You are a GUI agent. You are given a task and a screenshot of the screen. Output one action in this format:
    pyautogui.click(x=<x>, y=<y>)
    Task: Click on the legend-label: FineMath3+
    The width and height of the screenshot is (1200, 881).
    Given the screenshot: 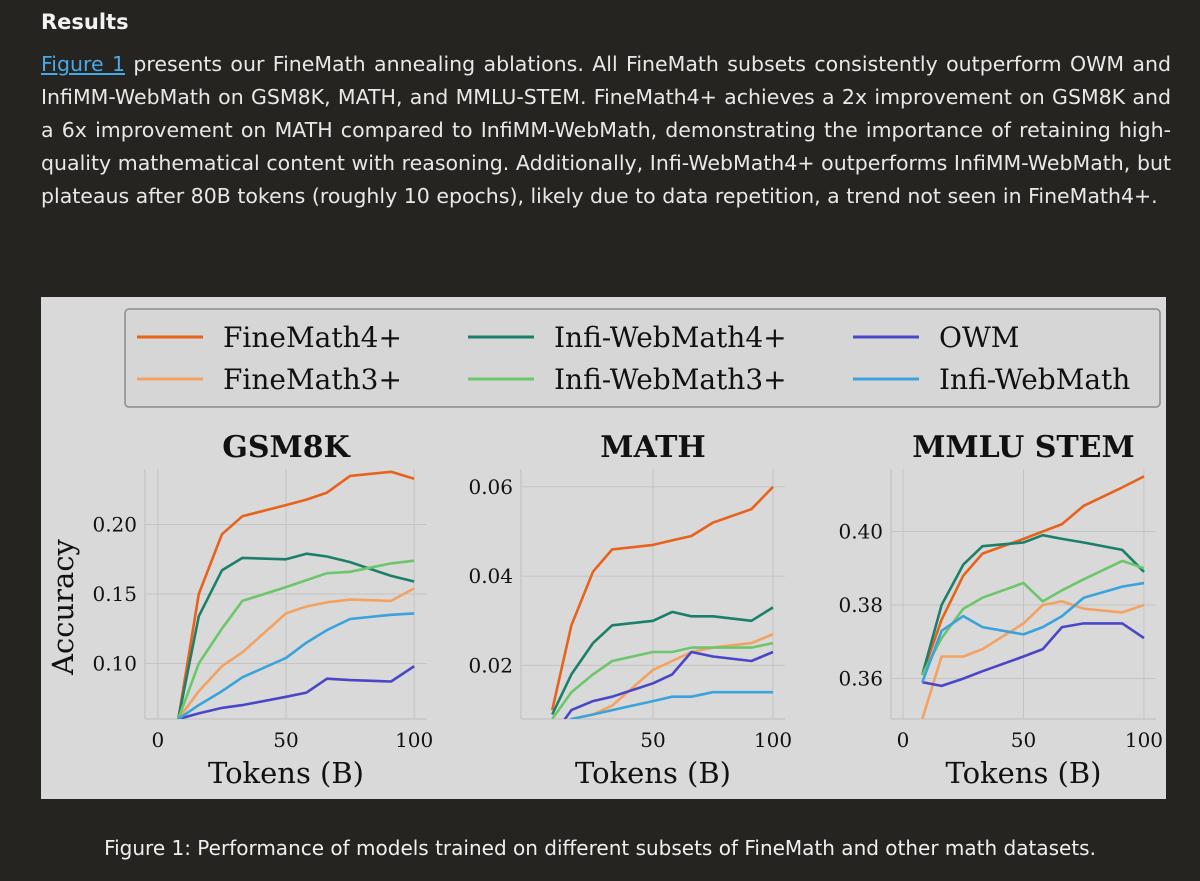 What is the action you would take?
    pyautogui.click(x=312, y=379)
    